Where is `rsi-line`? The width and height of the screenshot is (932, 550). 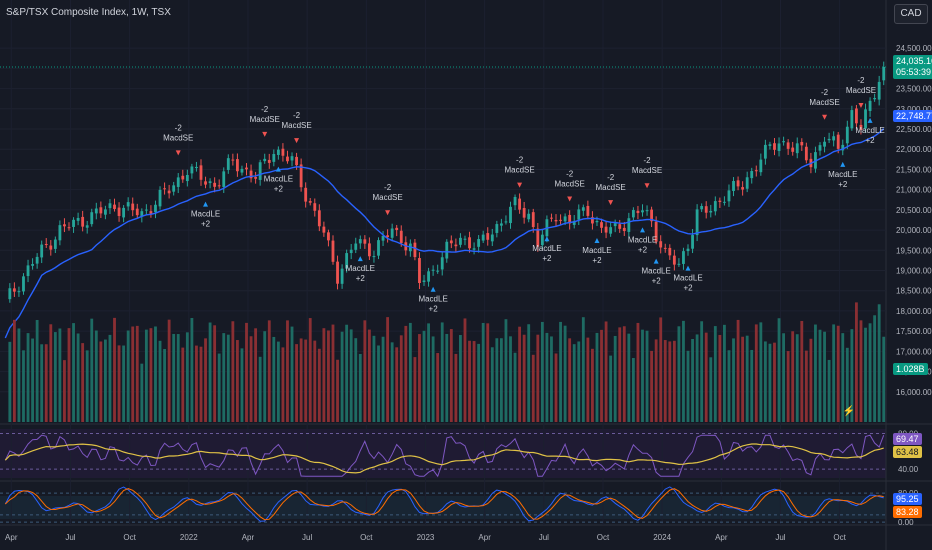 rsi-line is located at coordinates (444, 456).